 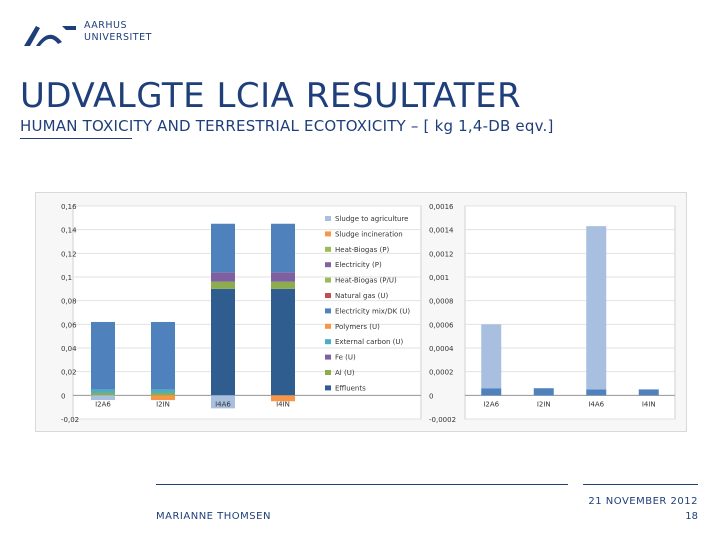 I want to click on legend-label: Polymers (U), so click(x=357, y=327).